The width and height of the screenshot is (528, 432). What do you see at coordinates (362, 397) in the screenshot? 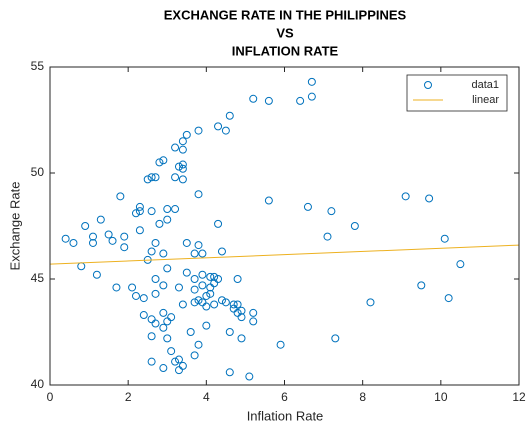
I see `x-tick-label: 8` at bounding box center [362, 397].